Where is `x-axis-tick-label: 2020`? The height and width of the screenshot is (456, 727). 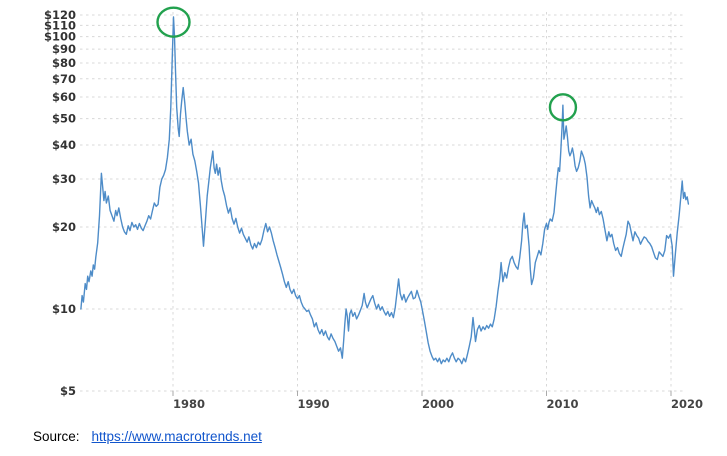
x-axis-tick-label: 2020 is located at coordinates (687, 404).